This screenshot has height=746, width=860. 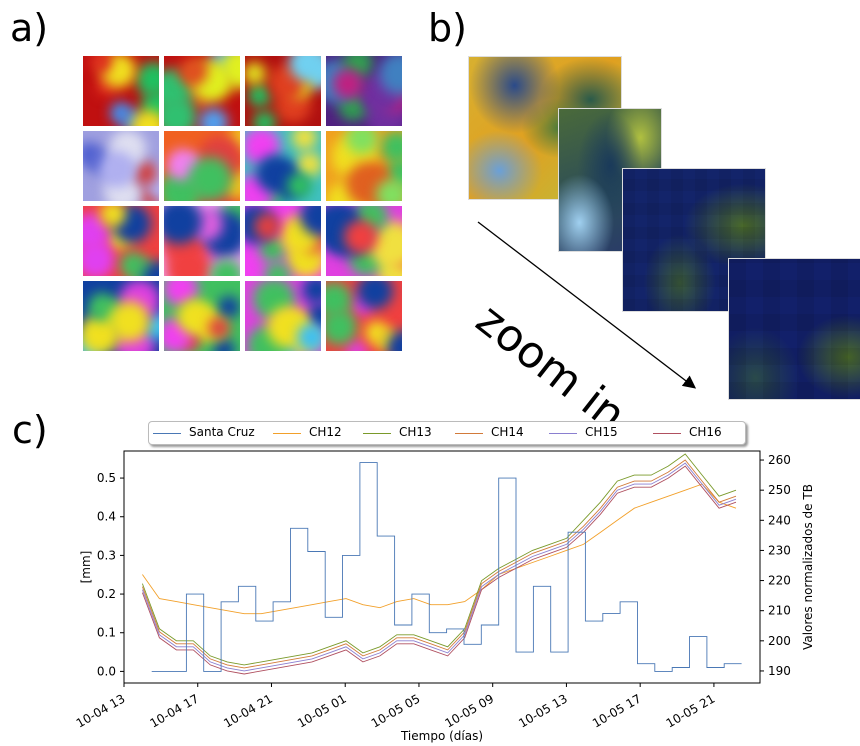 I want to click on right-tick-label: 210, so click(x=779, y=611).